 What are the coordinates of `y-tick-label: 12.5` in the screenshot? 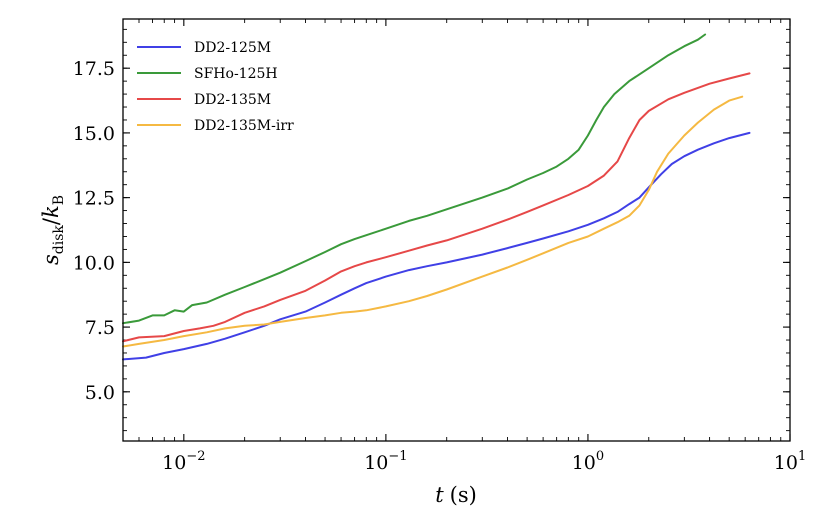 It's located at (94, 199).